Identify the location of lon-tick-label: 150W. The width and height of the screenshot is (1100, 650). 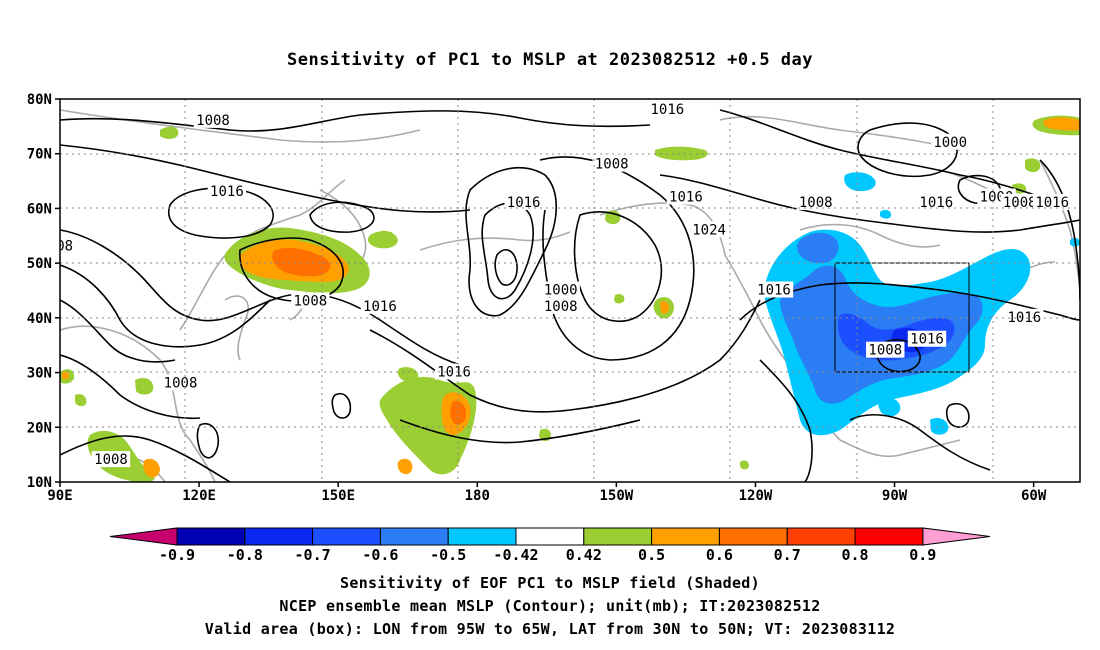
(617, 496).